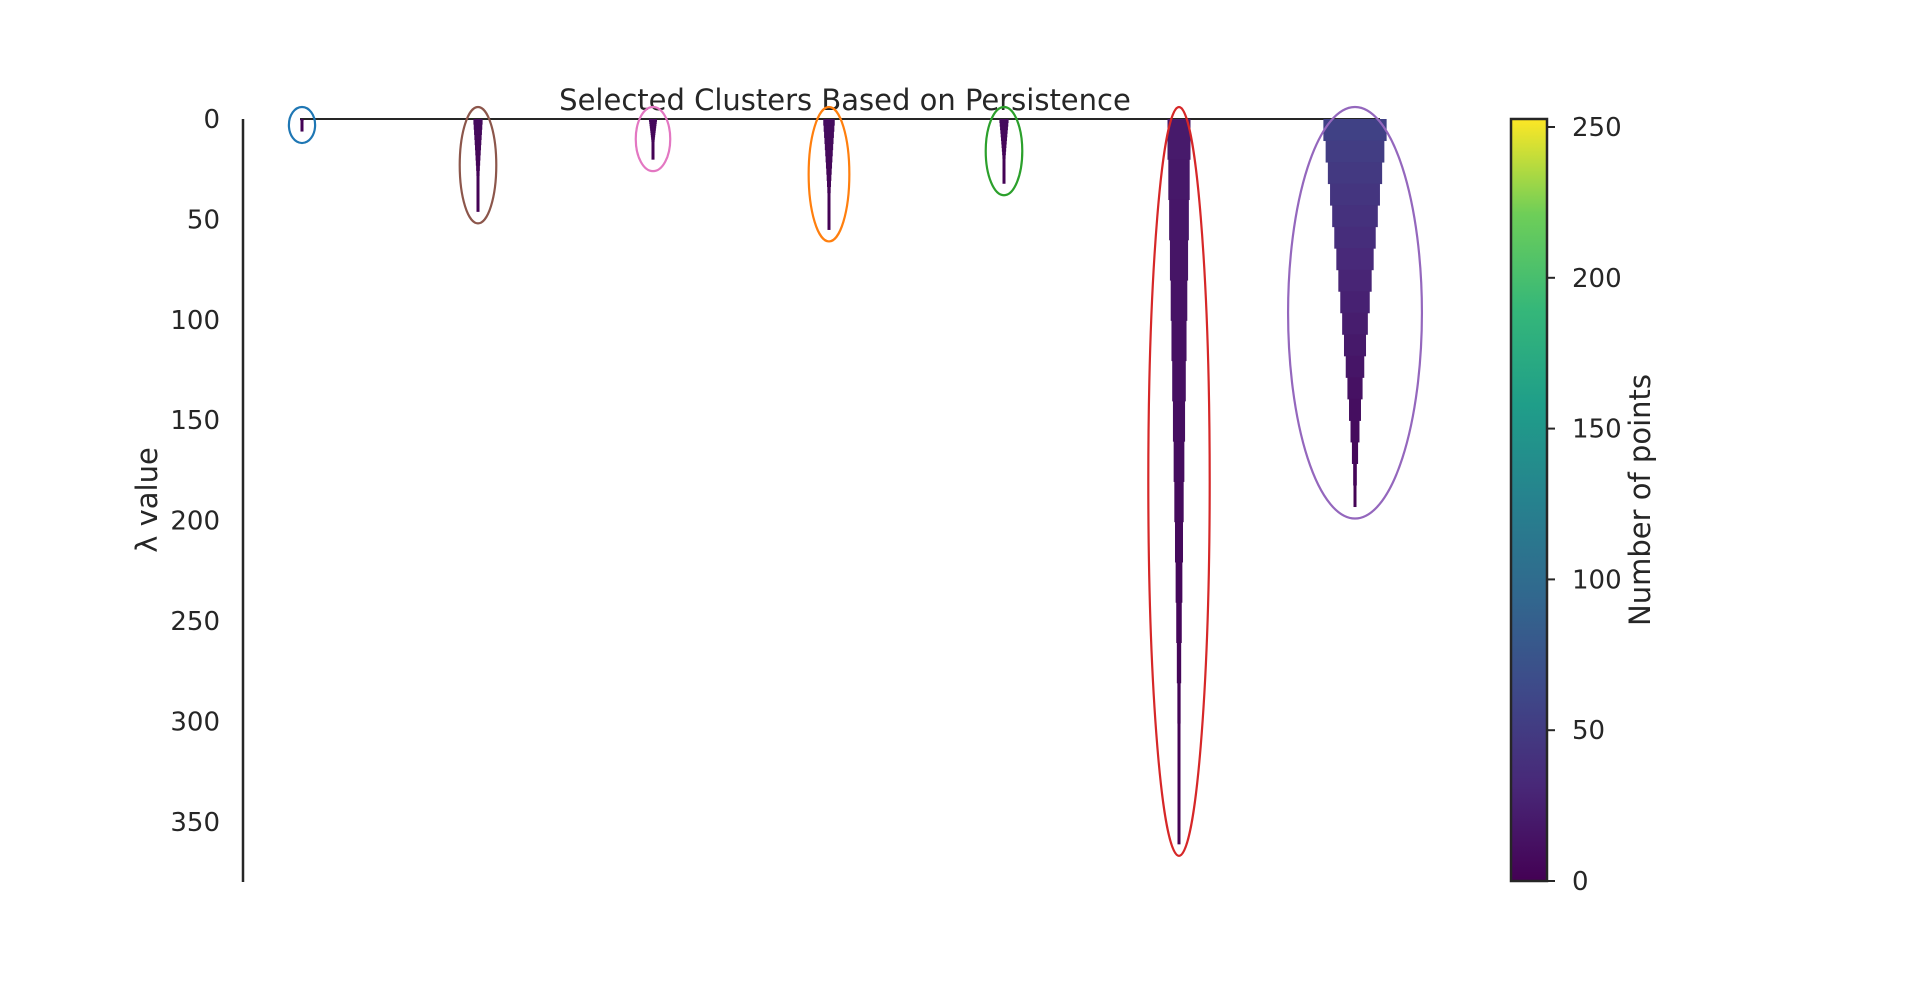 The width and height of the screenshot is (1920, 983). I want to click on chart-title: Selected Clusters Based on Persistence, so click(845, 100).